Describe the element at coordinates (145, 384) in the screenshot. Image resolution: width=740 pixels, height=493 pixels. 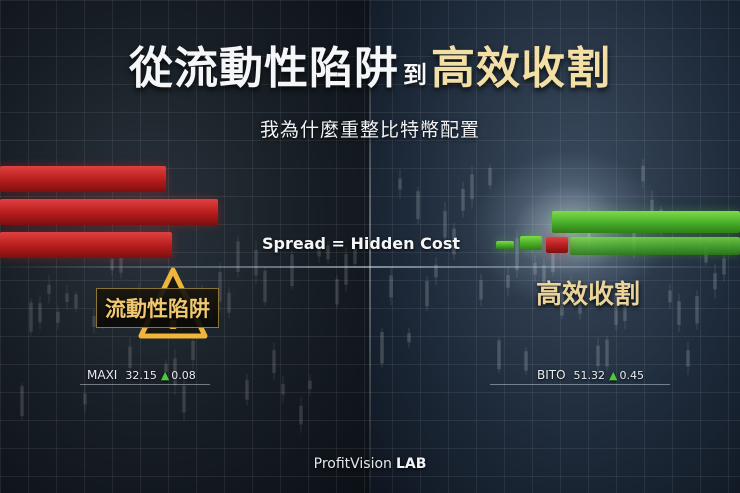
I see `left-ticker-underline` at that location.